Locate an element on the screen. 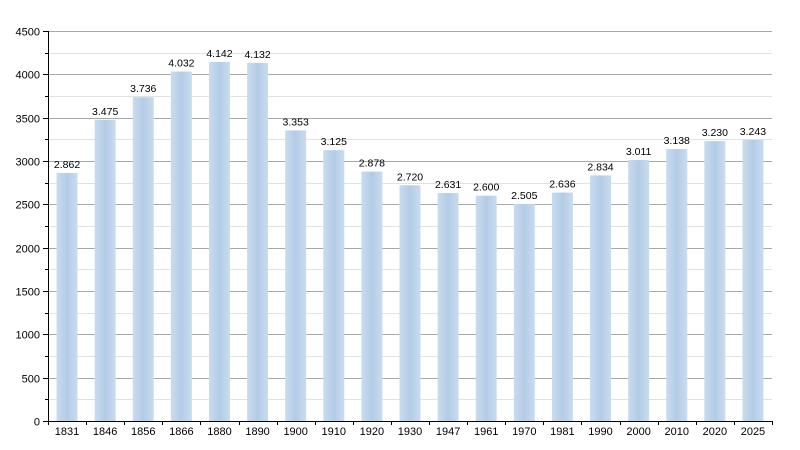 The width and height of the screenshot is (800, 450). bar-1920 is located at coordinates (372, 296).